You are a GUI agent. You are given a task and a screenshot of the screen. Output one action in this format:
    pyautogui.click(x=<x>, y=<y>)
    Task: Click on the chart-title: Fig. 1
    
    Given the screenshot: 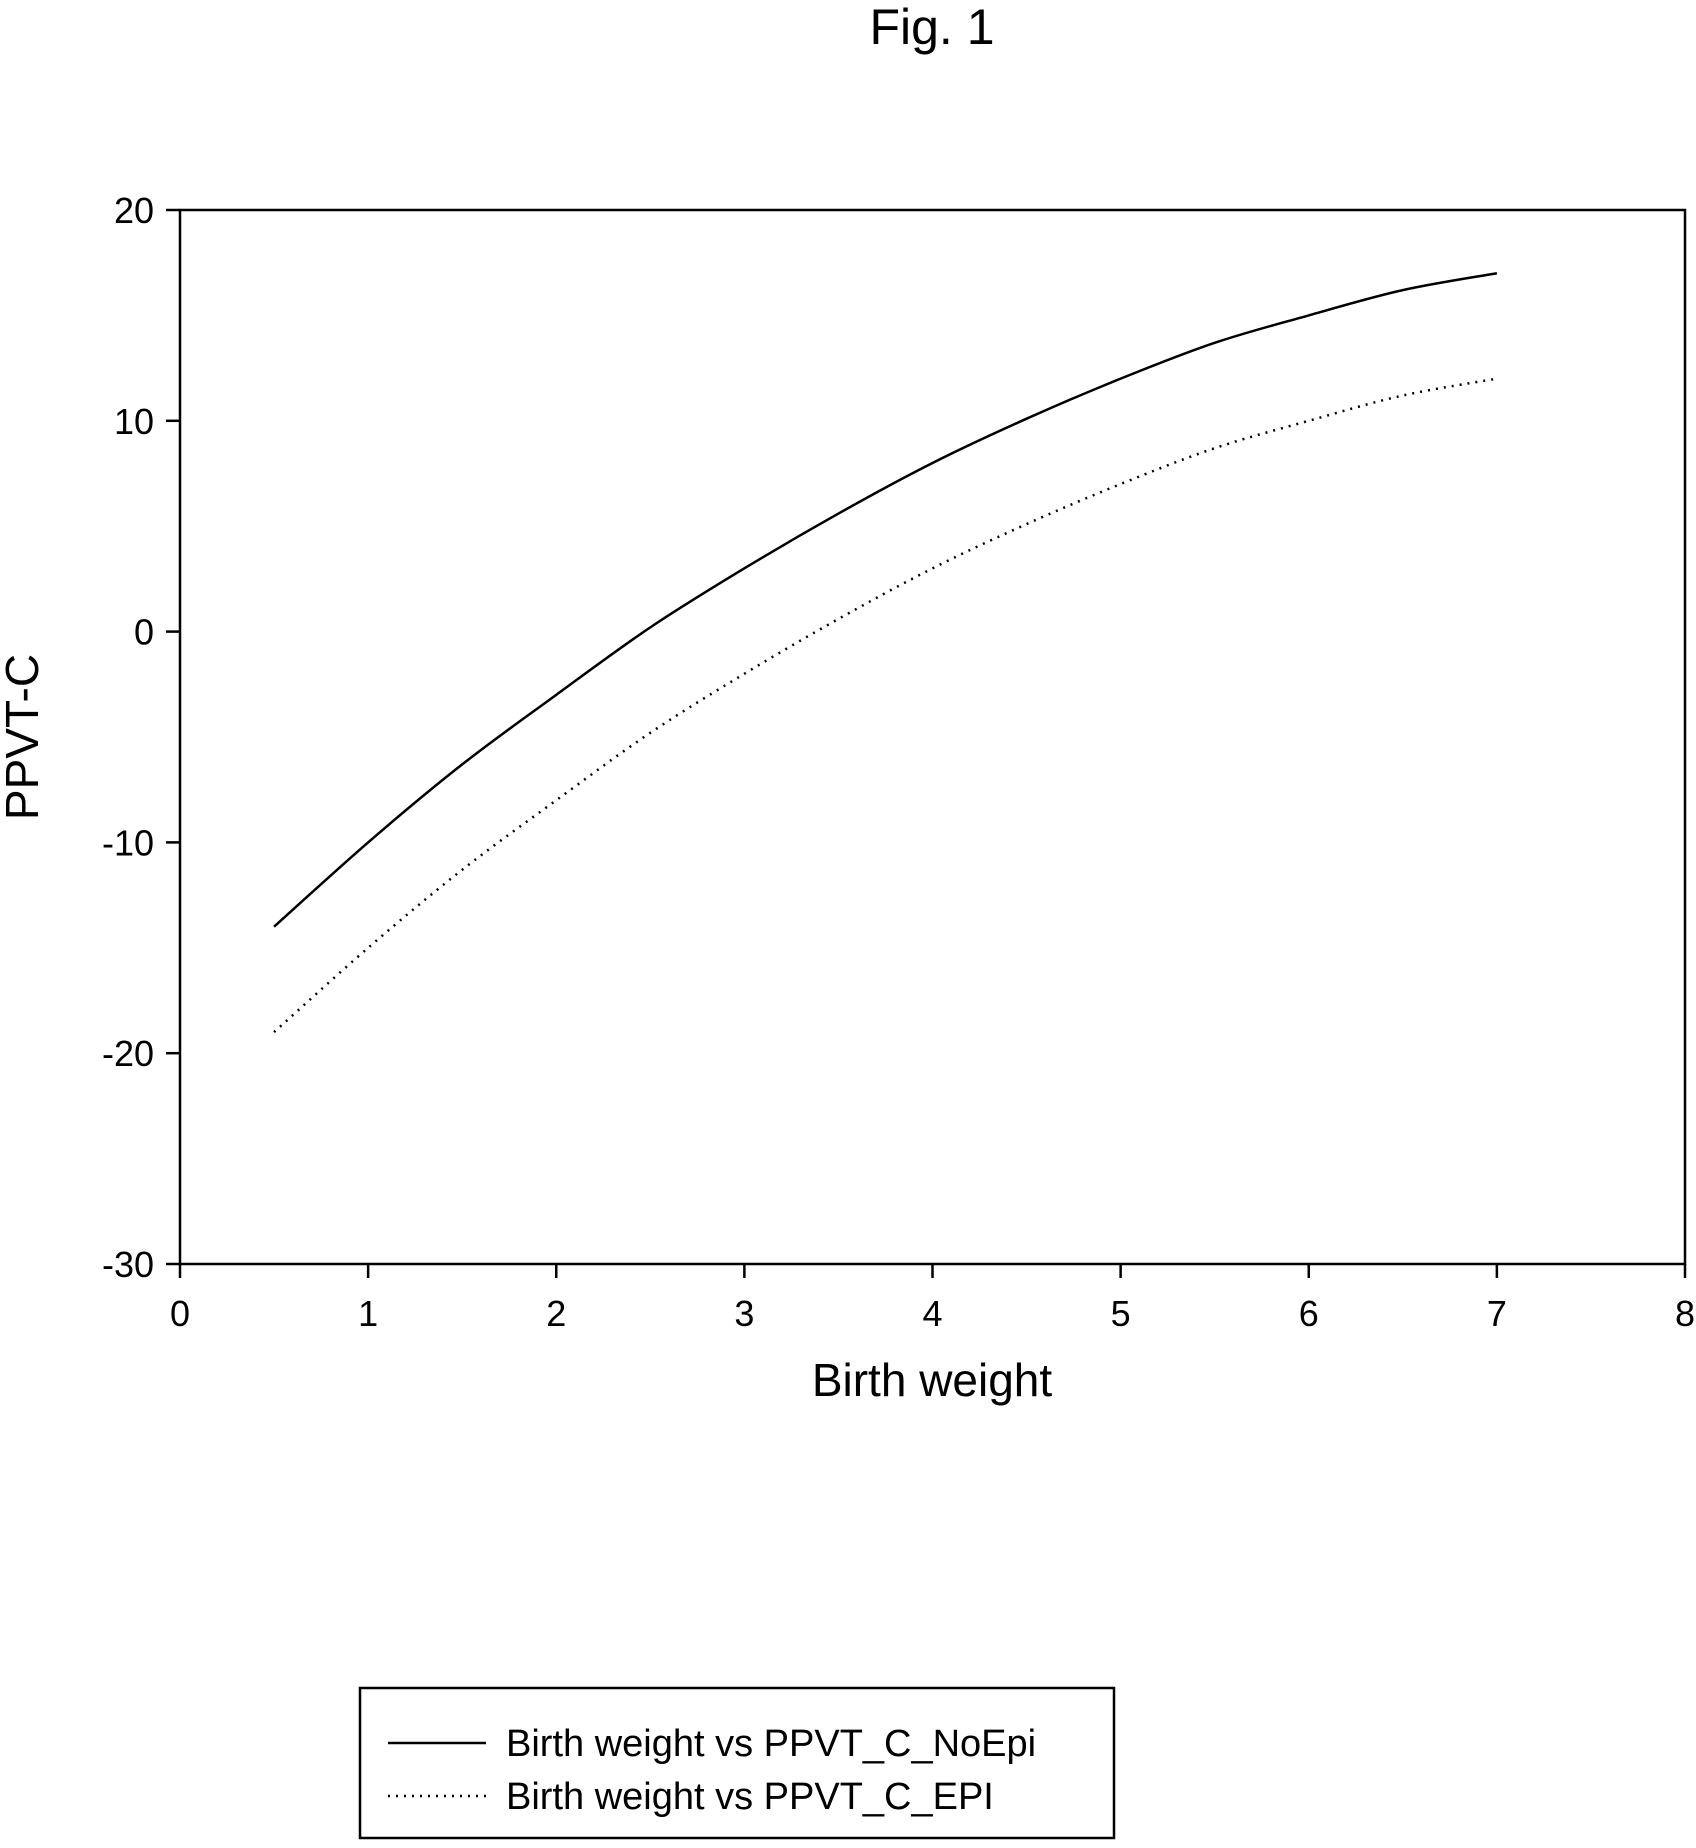 What is the action you would take?
    pyautogui.click(x=931, y=27)
    